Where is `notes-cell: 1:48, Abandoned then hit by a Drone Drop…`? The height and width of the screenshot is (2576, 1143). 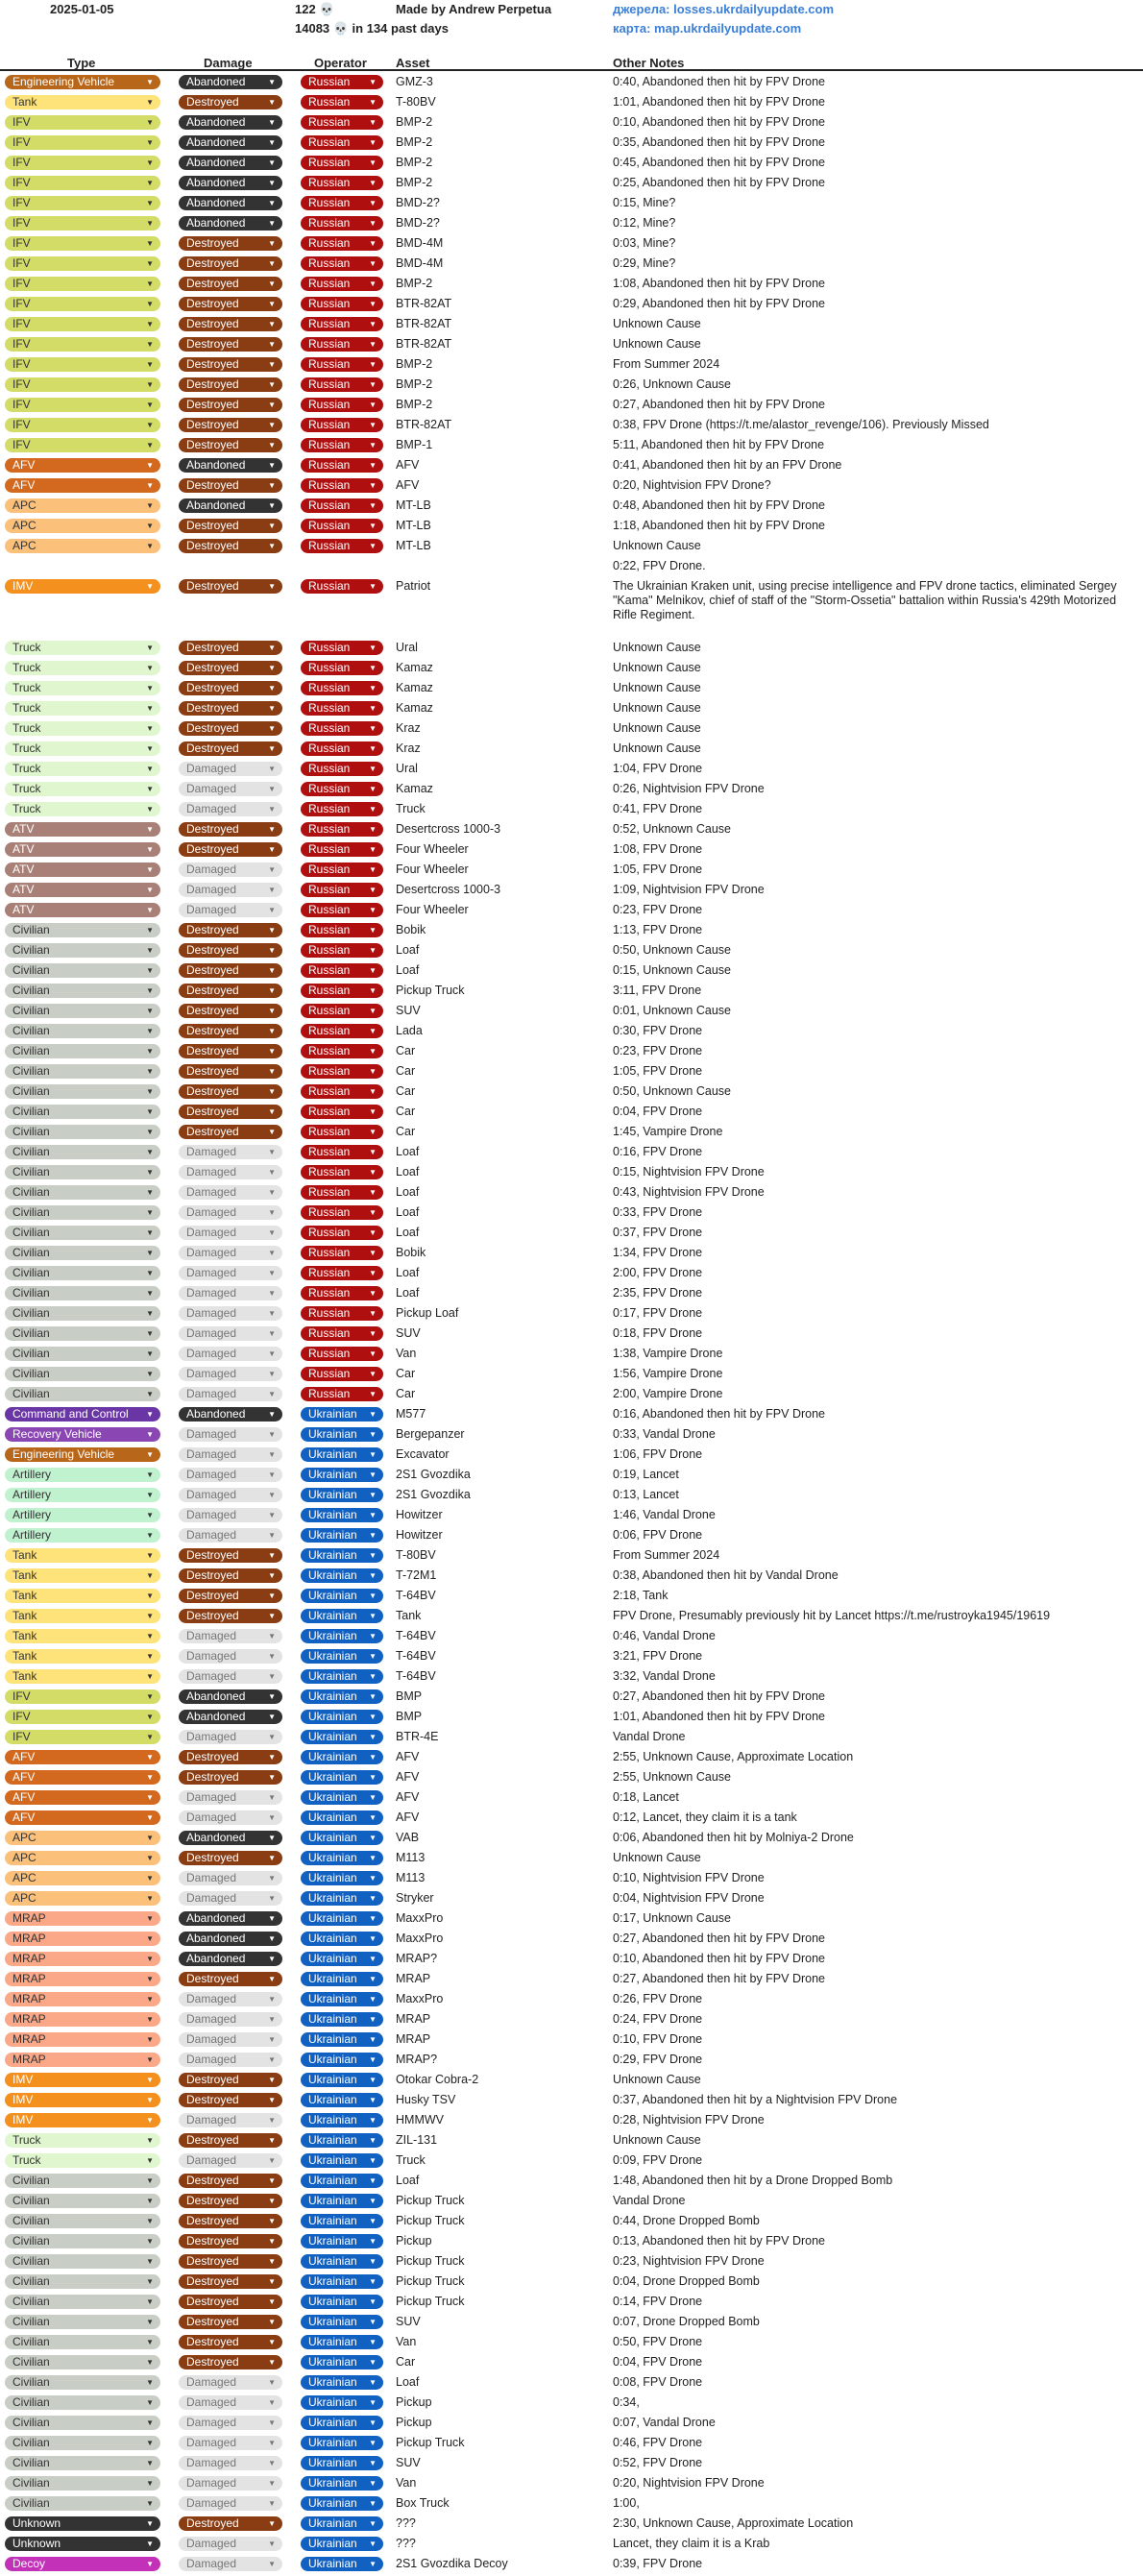
notes-cell: 1:48, Abandoned then hit by a Drone Drop… is located at coordinates (753, 2180).